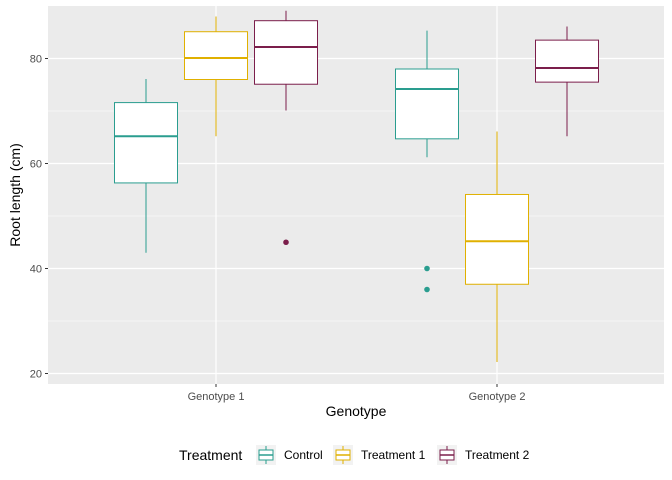 This screenshot has width=672, height=480. What do you see at coordinates (36, 375) in the screenshot?
I see `y-tick-label: 20` at bounding box center [36, 375].